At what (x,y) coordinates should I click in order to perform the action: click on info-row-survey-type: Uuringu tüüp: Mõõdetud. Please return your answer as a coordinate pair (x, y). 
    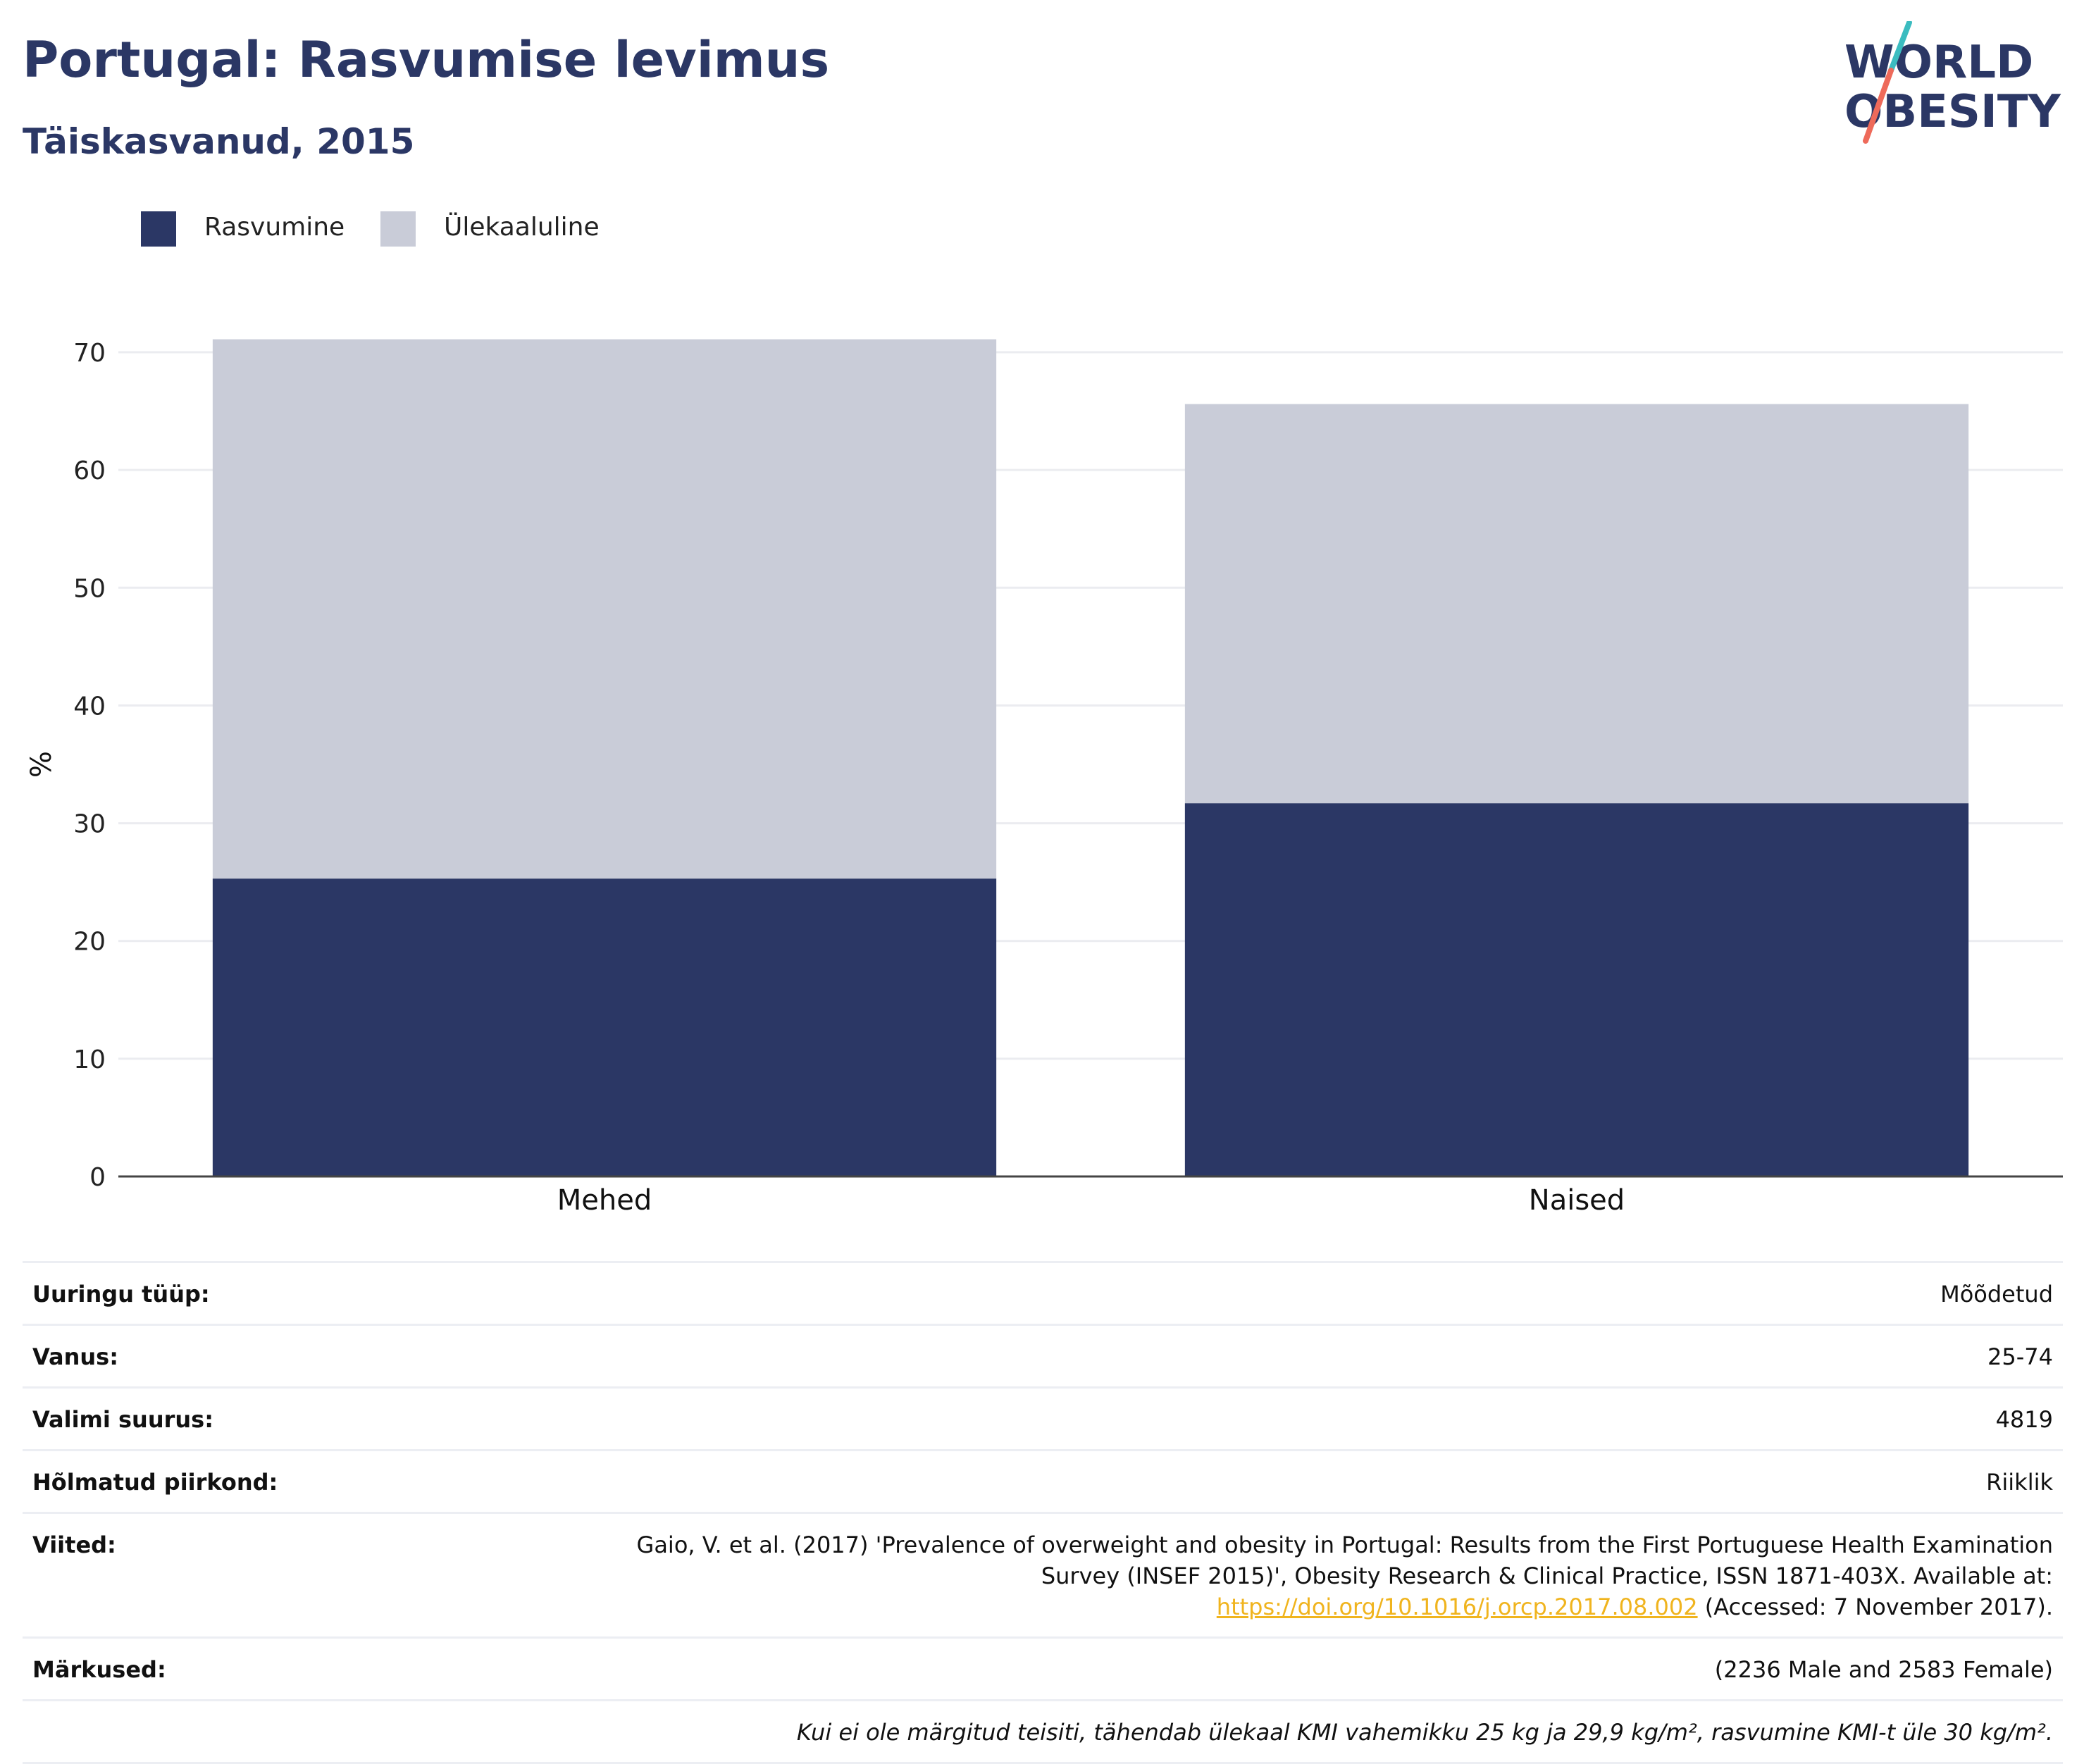
    Looking at the image, I should click on (1043, 1294).